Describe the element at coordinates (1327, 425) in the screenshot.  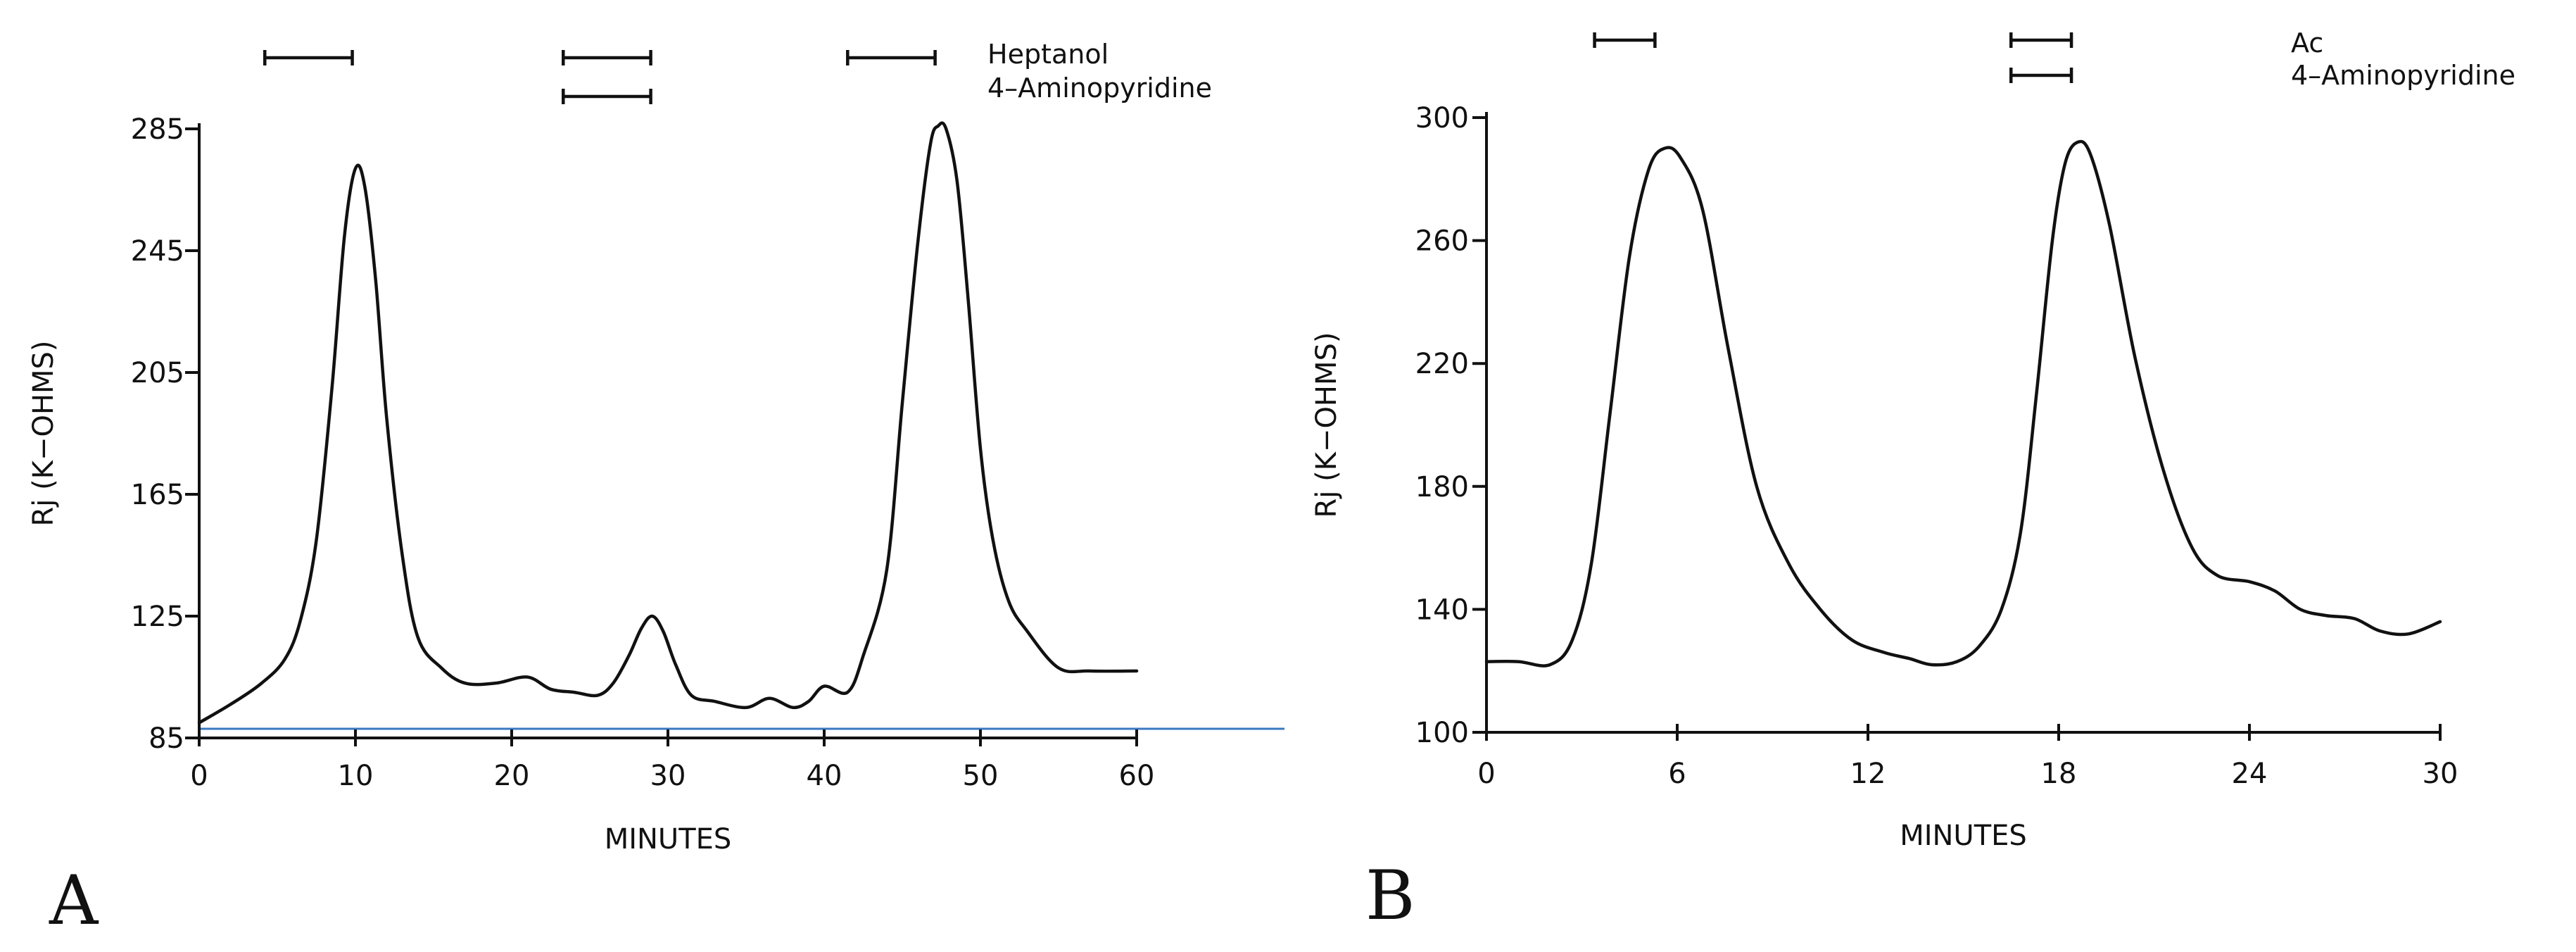
I see `y-axis-label-b: Rj (K−OHMS)` at that location.